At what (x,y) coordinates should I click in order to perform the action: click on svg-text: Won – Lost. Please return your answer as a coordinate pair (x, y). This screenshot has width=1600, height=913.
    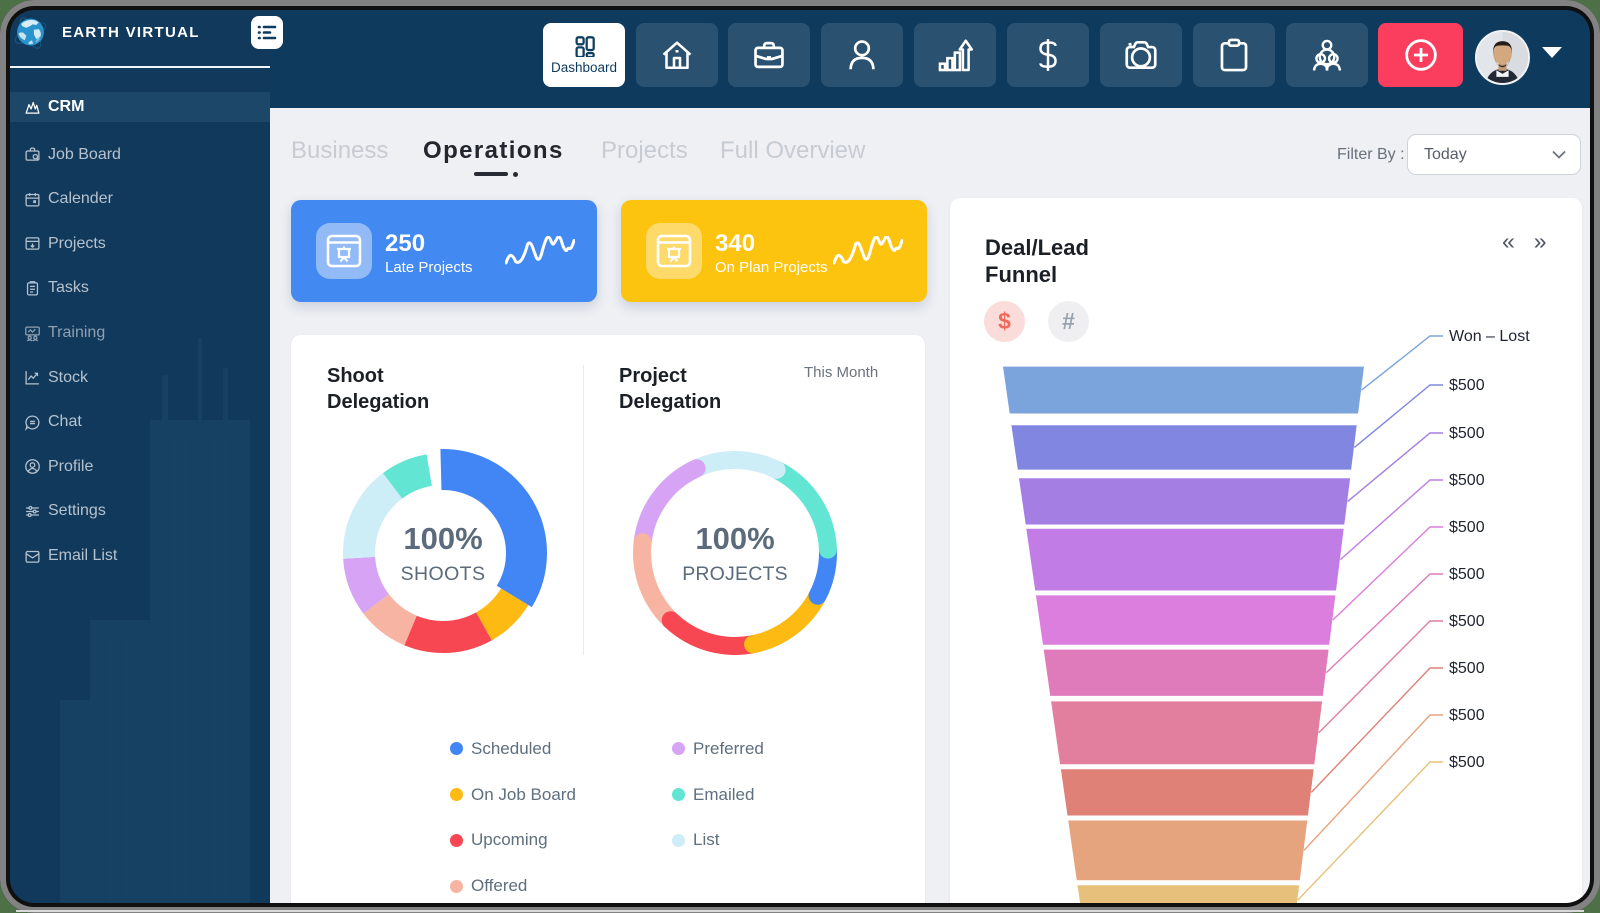
    Looking at the image, I should click on (1489, 336).